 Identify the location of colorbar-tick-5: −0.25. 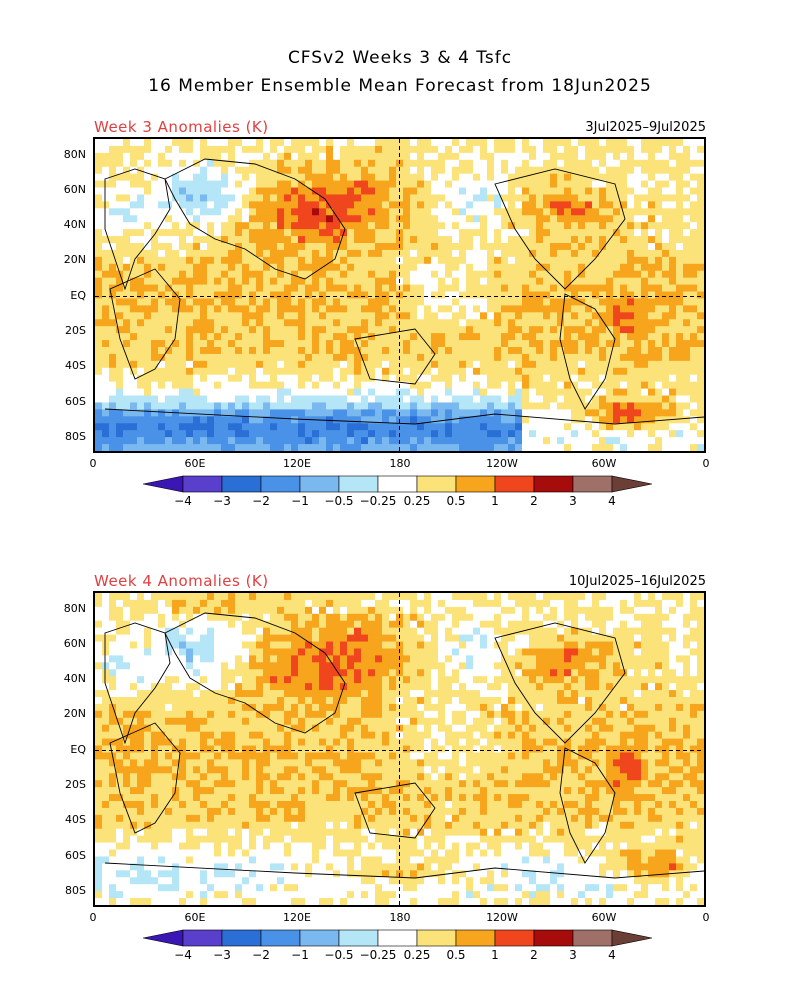
(378, 501).